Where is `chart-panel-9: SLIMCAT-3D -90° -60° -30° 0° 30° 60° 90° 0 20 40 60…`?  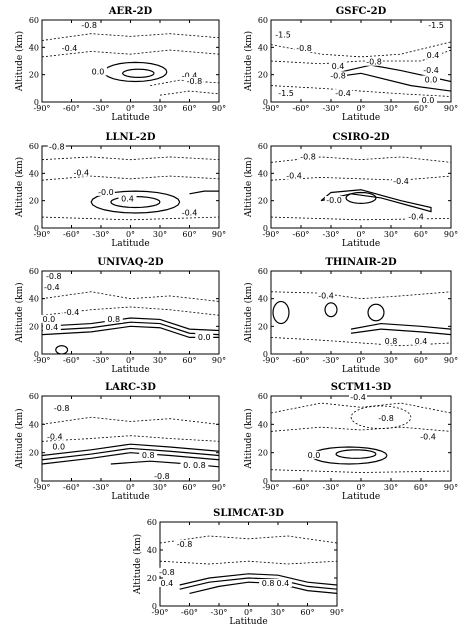
chart-panel-9: SLIMCAT-3D -90° -60° -30° 0° 30° 60° 90° 0 20 40 60… is located at coordinates (238, 567).